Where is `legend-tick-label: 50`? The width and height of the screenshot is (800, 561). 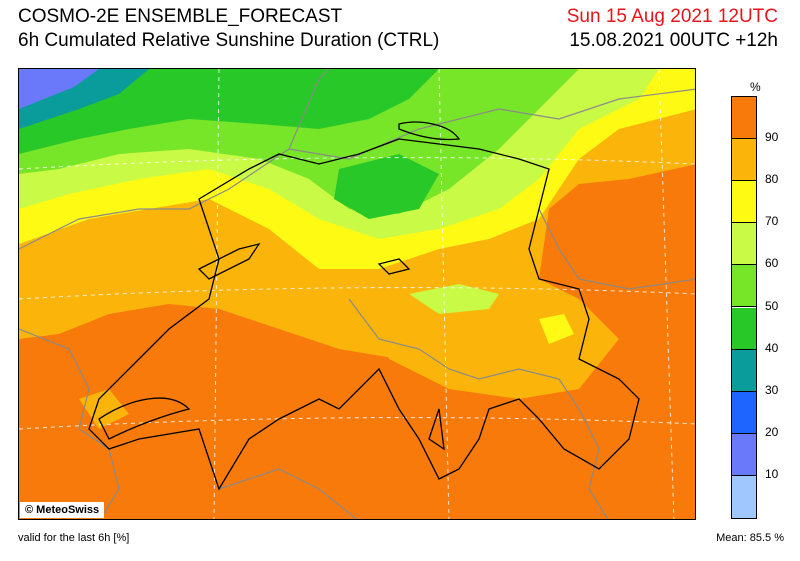
legend-tick-label: 50 is located at coordinates (772, 305).